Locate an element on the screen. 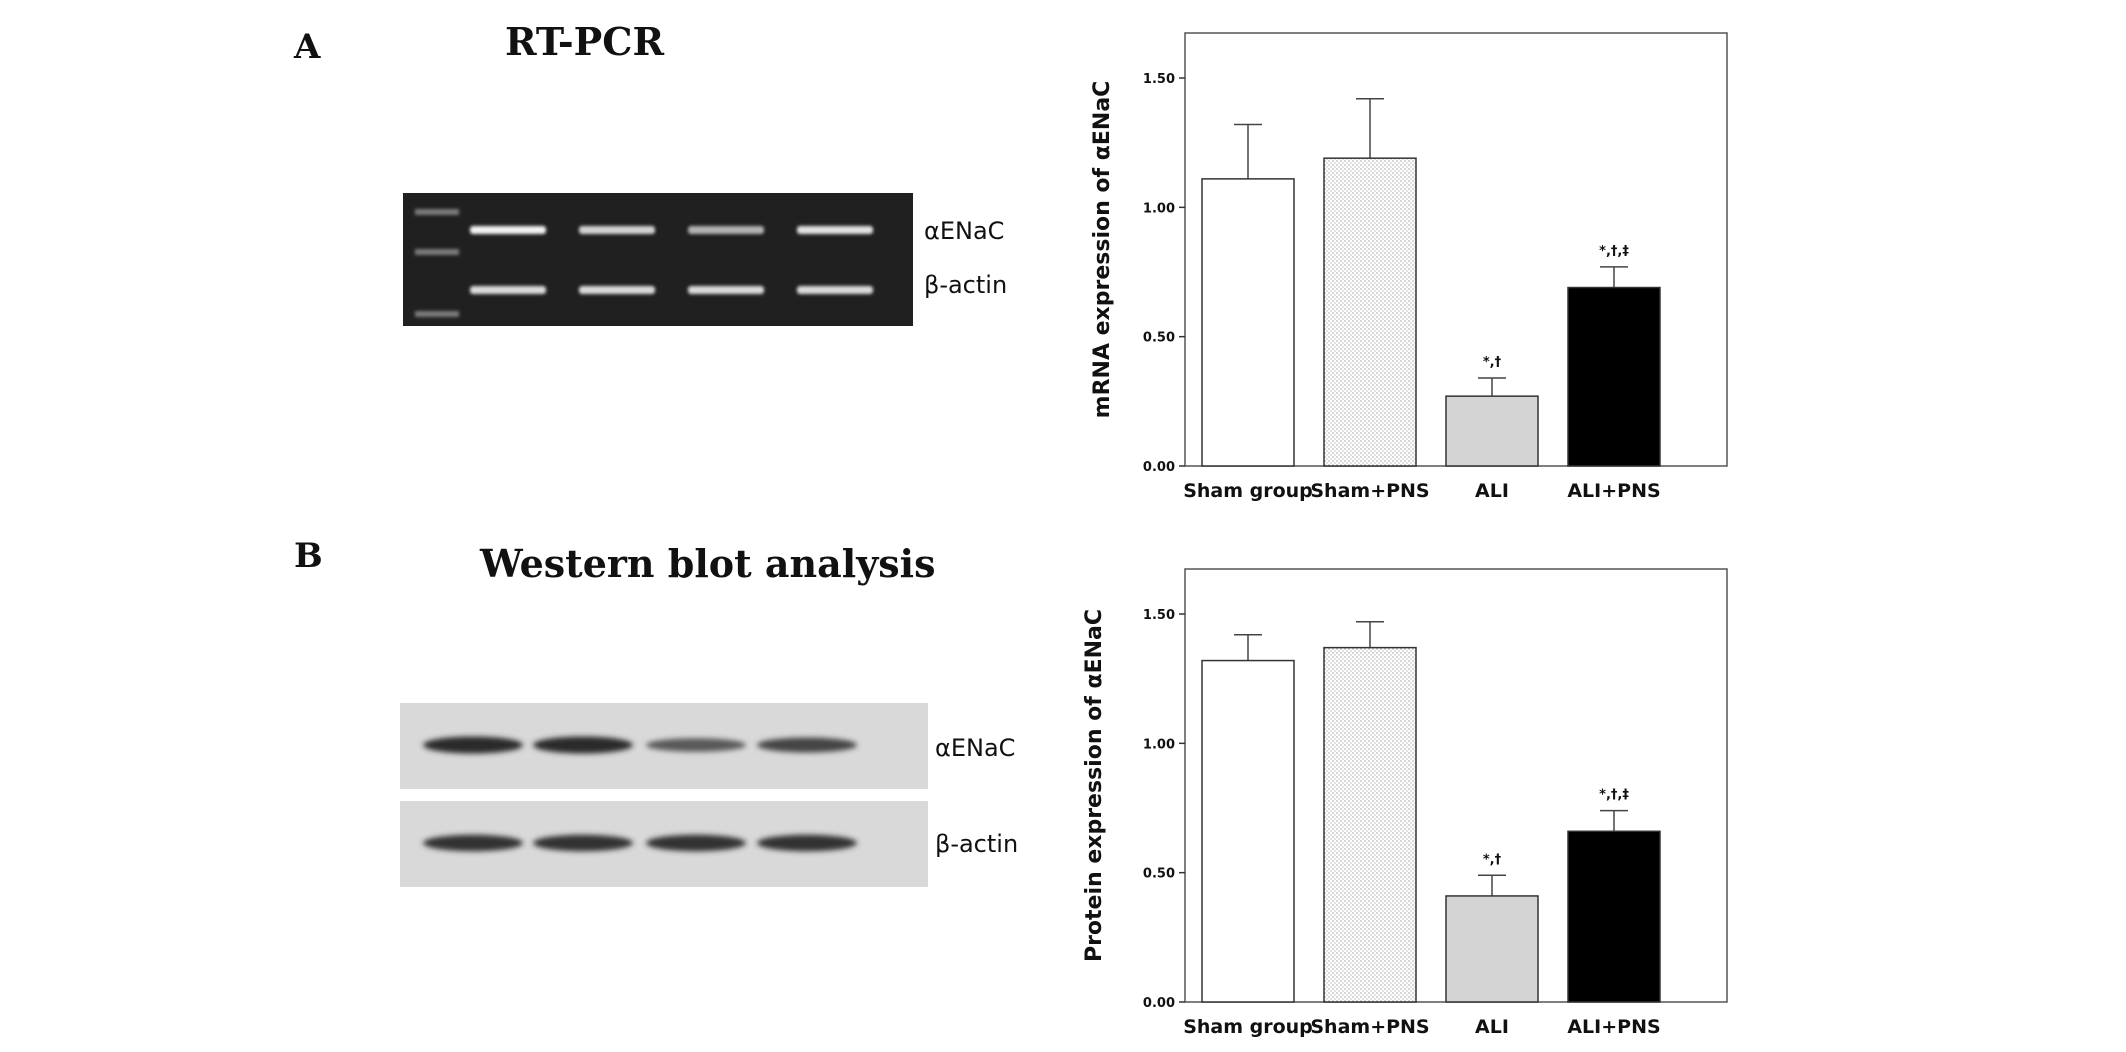 The height and width of the screenshot is (1052, 2126). gel-a-band-label-enac: αENaC is located at coordinates (964, 231).